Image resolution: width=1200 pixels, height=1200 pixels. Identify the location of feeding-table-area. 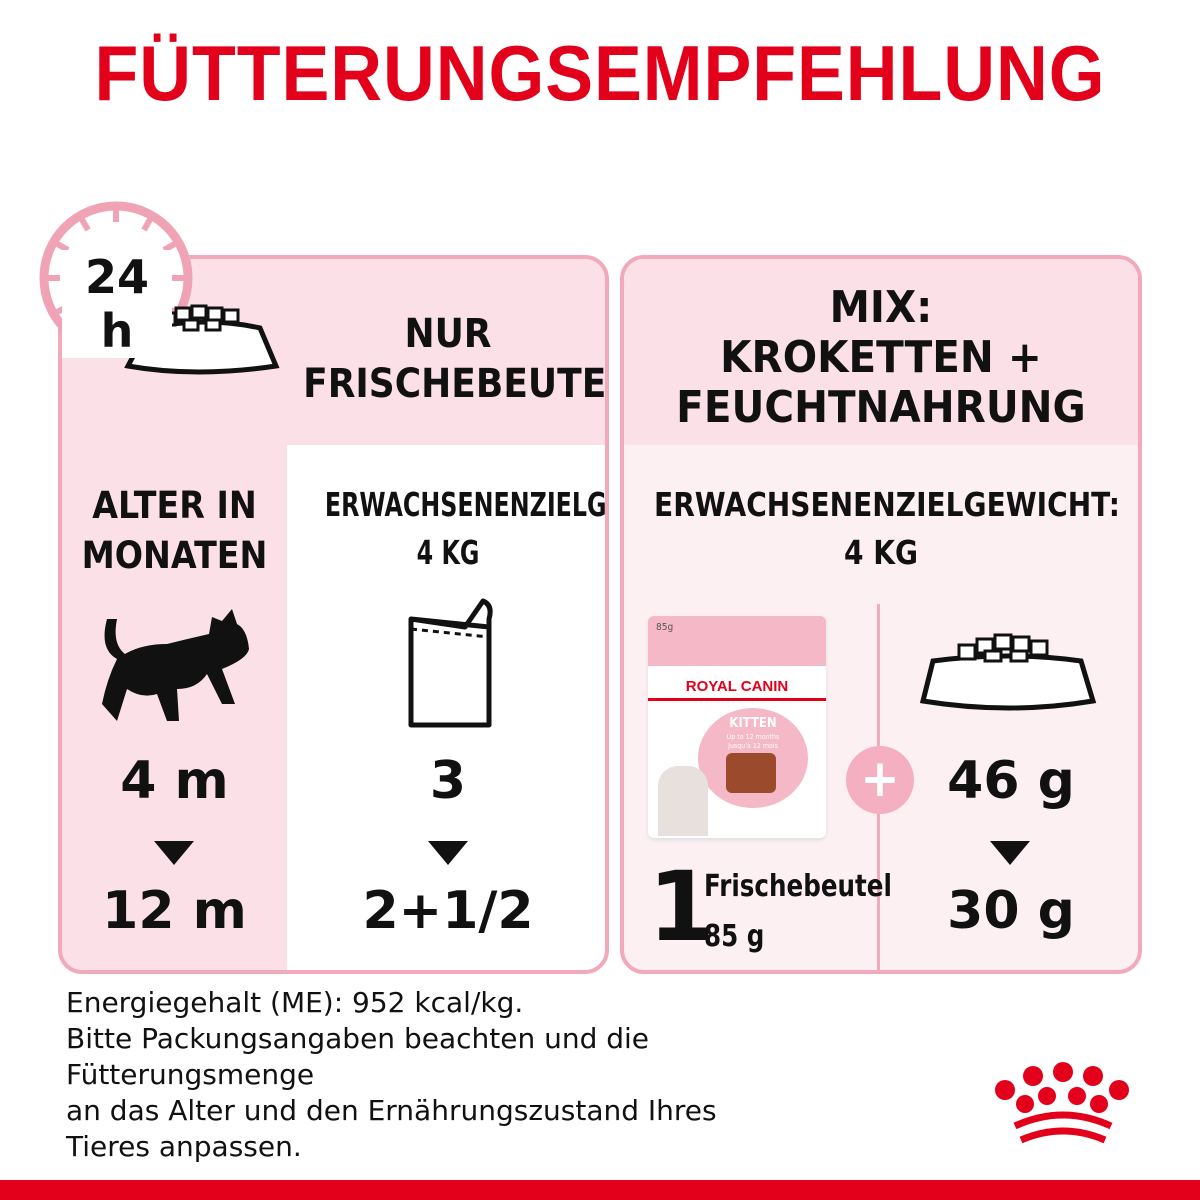
(446, 707).